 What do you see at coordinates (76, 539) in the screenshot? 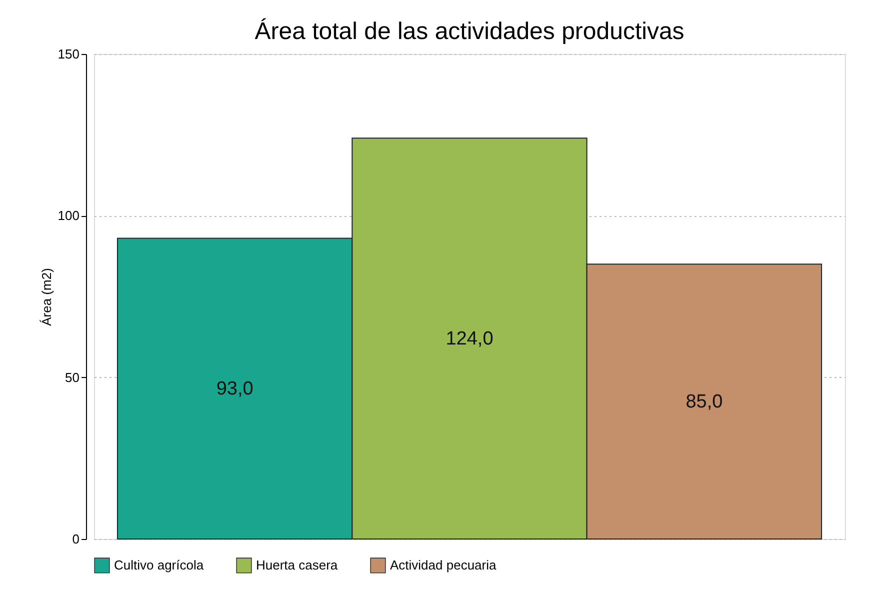
I see `y-tick-label: 0` at bounding box center [76, 539].